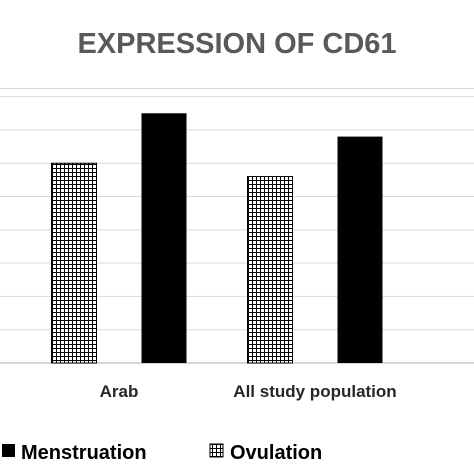 The width and height of the screenshot is (474, 474). What do you see at coordinates (84, 453) in the screenshot?
I see `legend-label-menstruation: Menstruation` at bounding box center [84, 453].